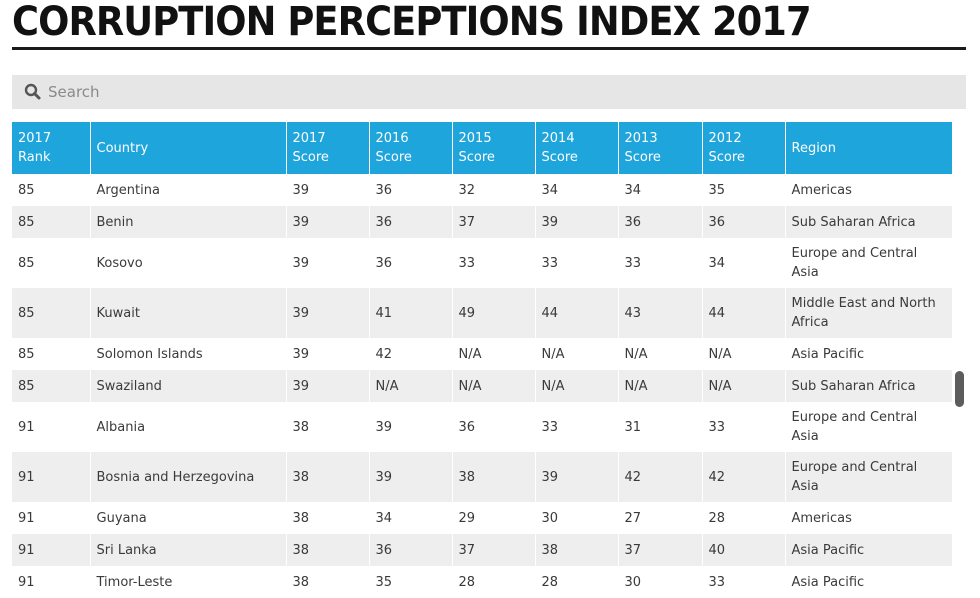 The height and width of the screenshot is (598, 980). I want to click on cell-2012-score: 44, so click(744, 313).